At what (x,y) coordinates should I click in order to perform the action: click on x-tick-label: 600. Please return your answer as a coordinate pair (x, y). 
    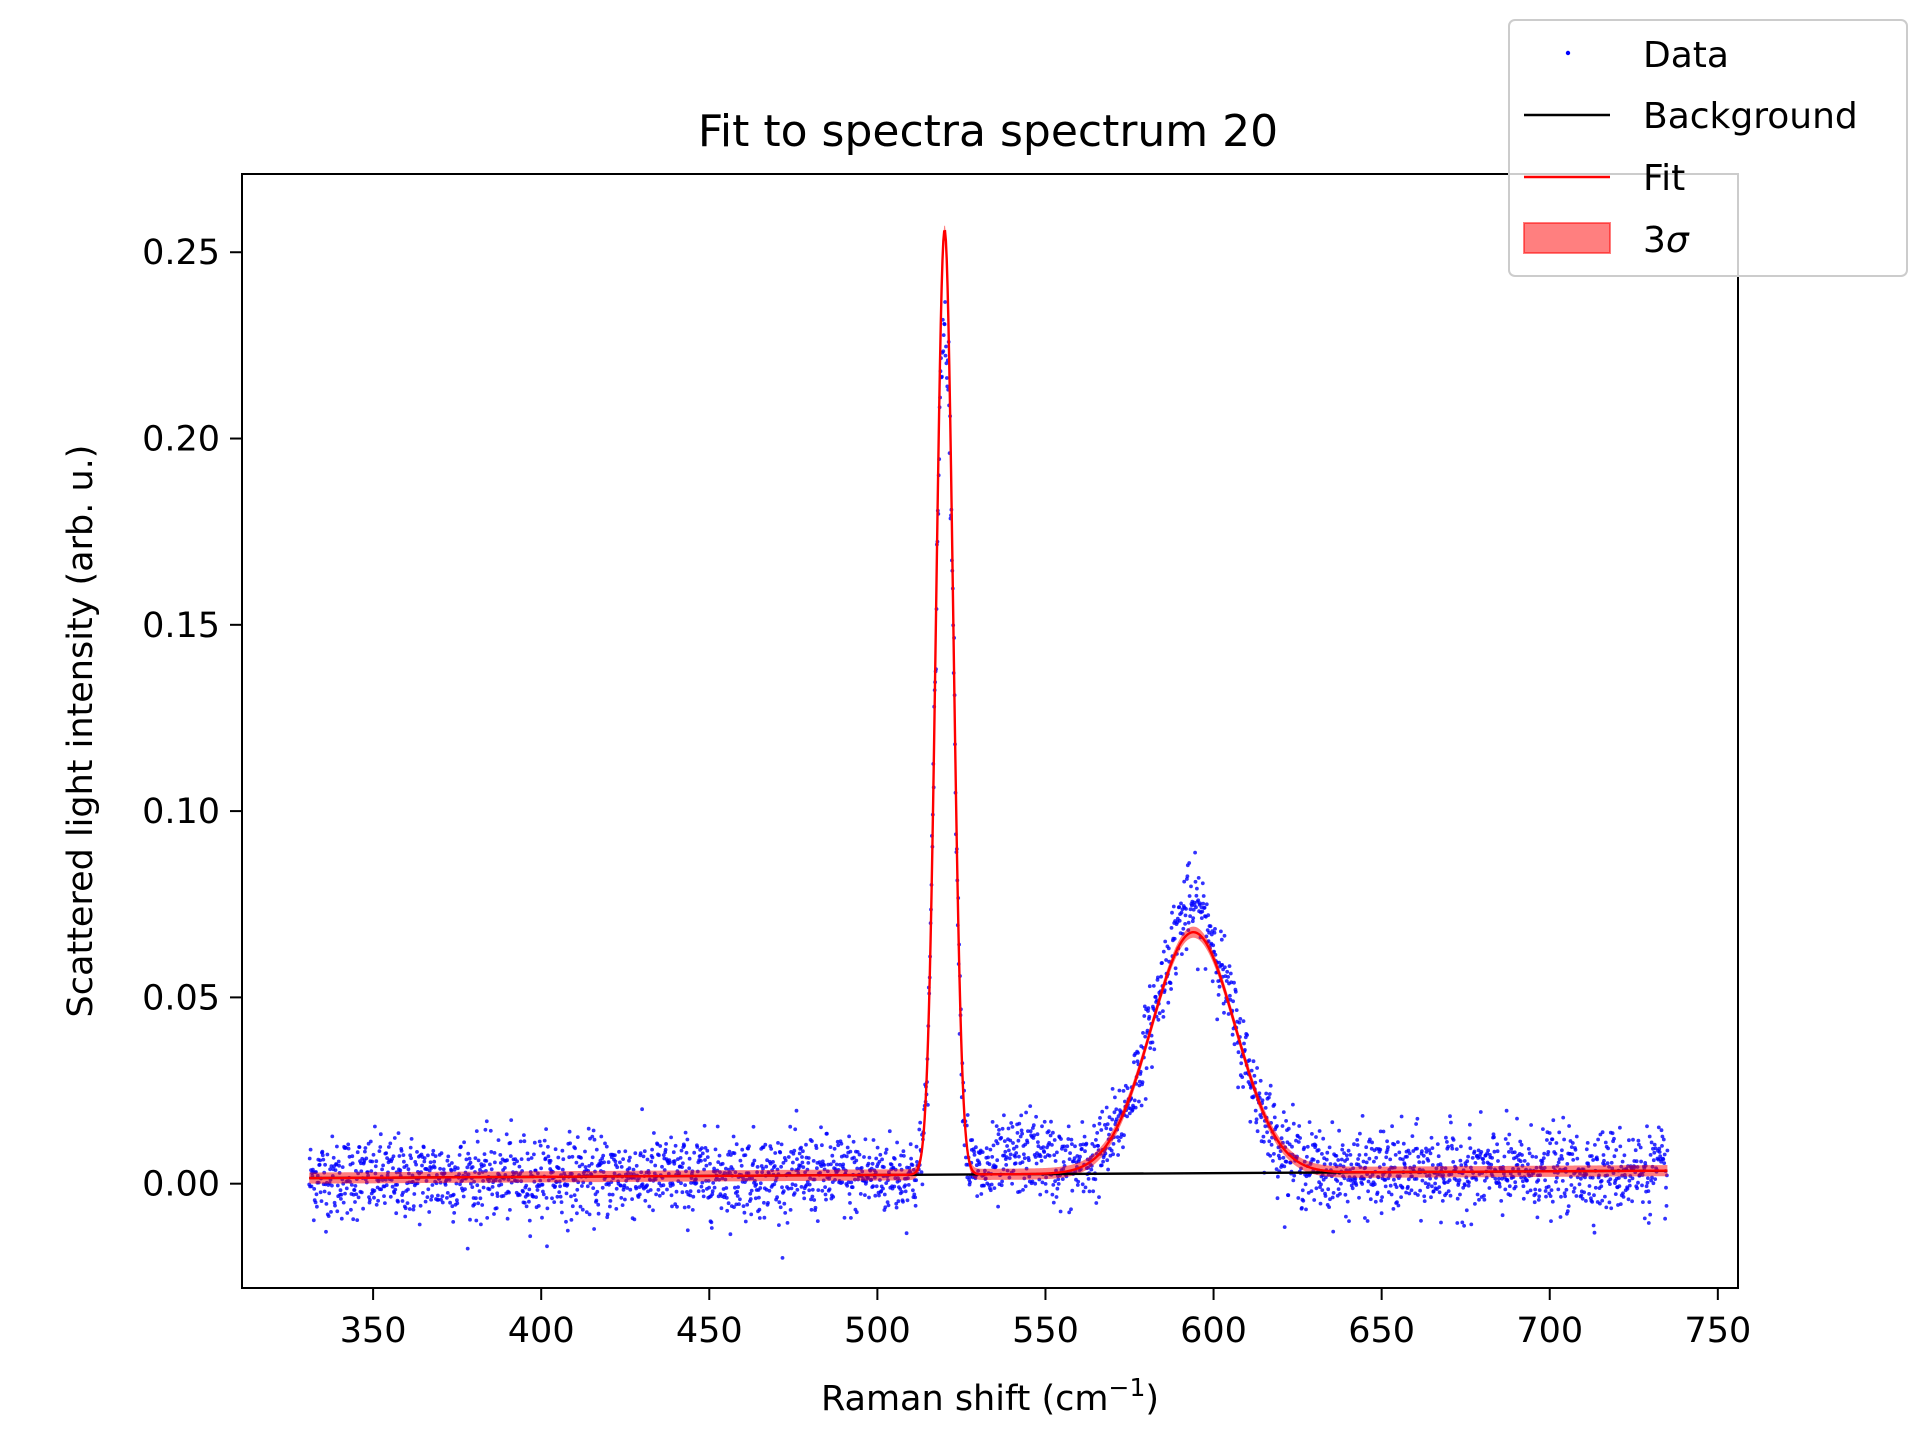
    Looking at the image, I should click on (1213, 1331).